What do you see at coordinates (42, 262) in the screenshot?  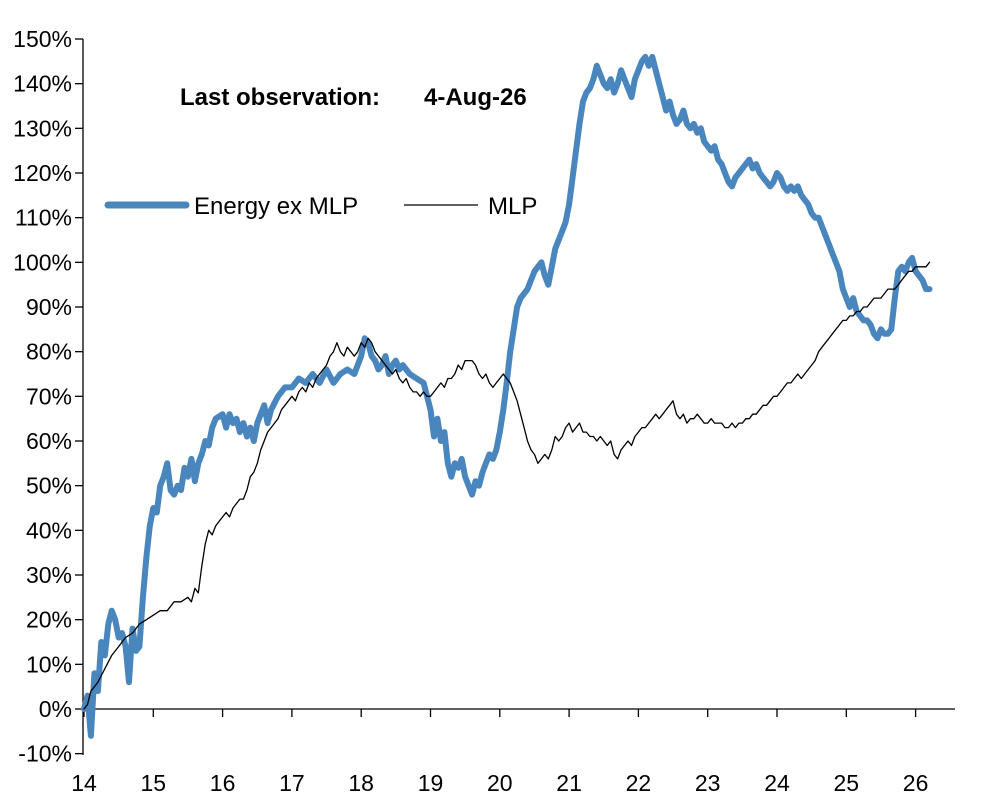 I see `y-tick-label: 100%` at bounding box center [42, 262].